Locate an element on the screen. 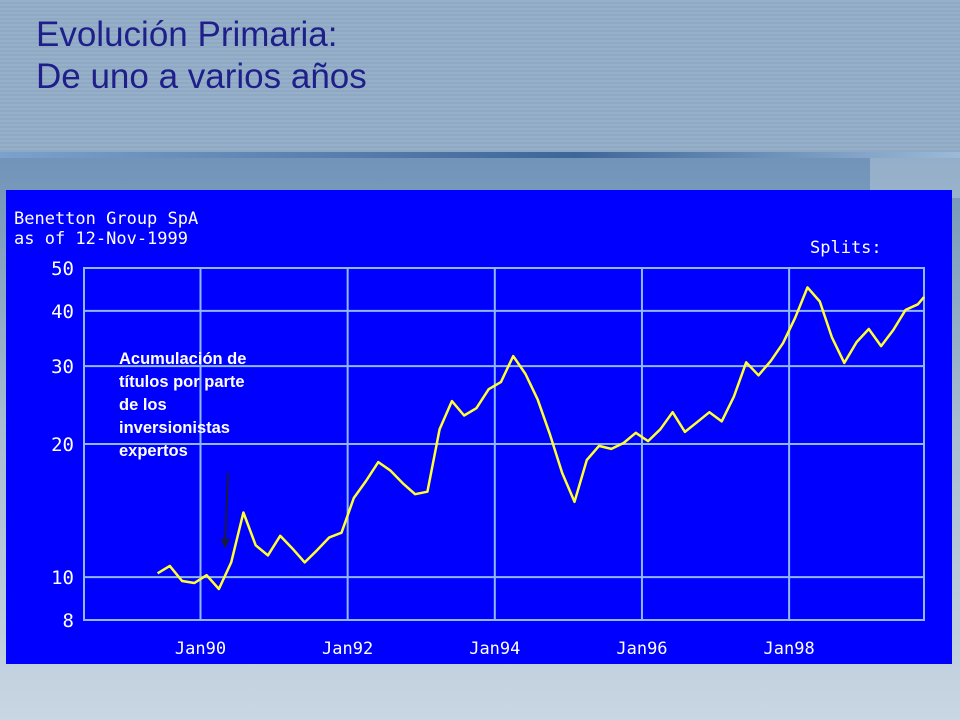 Image resolution: width=960 pixels, height=720 pixels. slide-title: Evolución Primaria: De uno a varios años is located at coordinates (201, 56).